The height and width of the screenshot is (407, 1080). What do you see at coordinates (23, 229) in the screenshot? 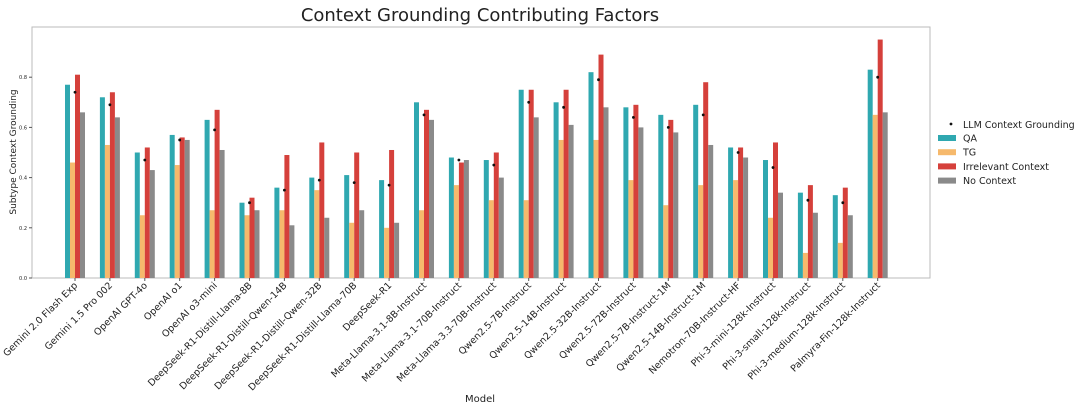
I see `y-tick-label: 0.2` at bounding box center [23, 229].